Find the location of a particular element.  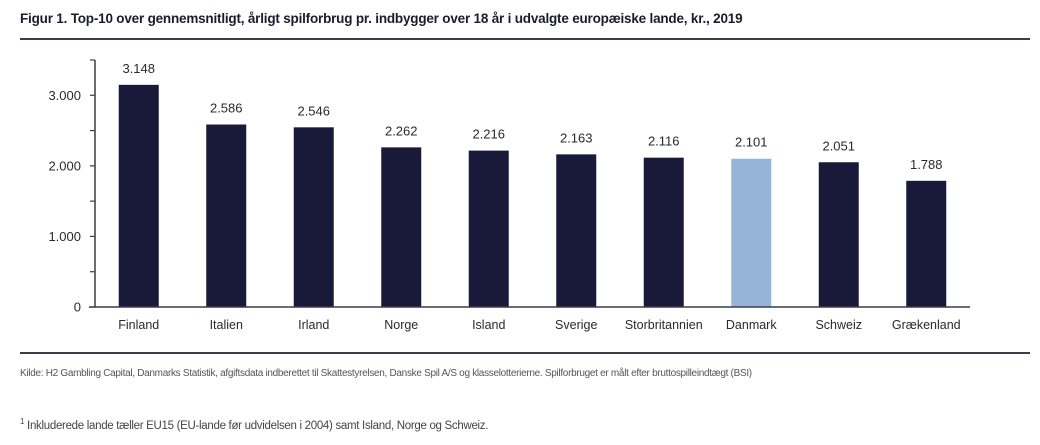

bar-finland is located at coordinates (138, 195).